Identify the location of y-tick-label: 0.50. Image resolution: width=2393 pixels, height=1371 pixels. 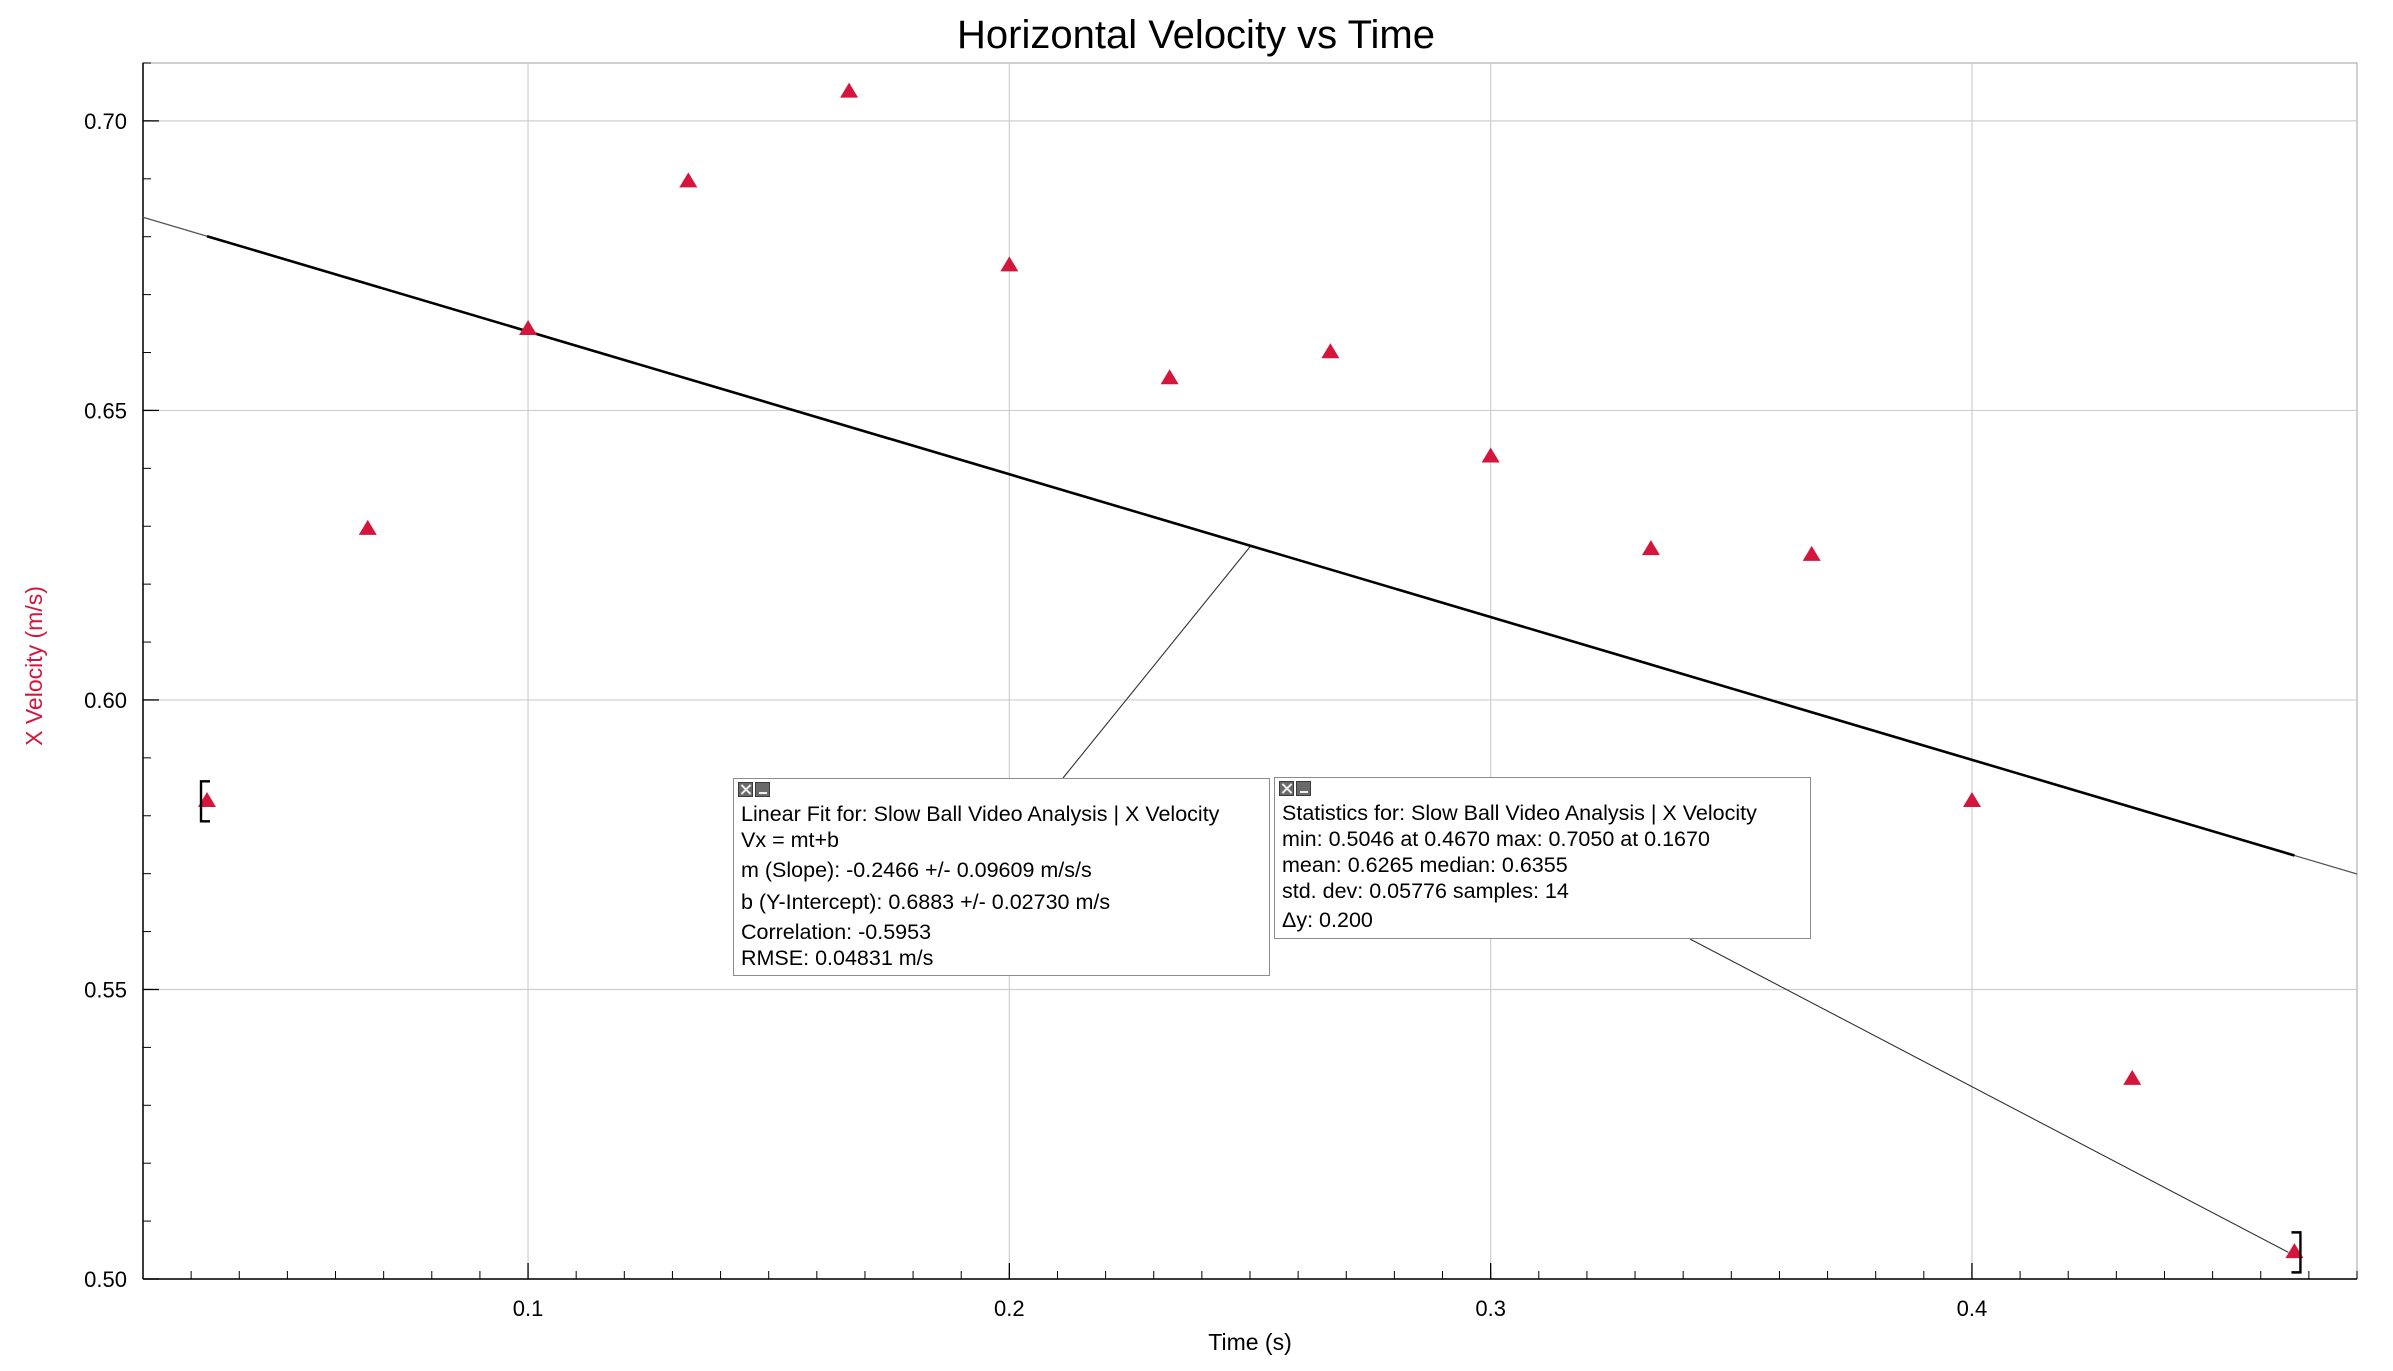
(105, 1279).